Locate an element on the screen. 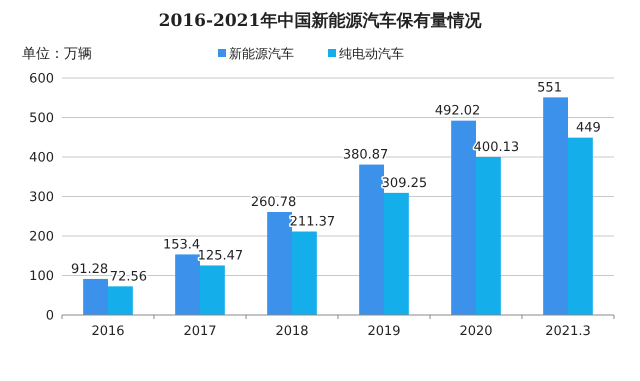  y-tick-label: 200 is located at coordinates (41, 237).